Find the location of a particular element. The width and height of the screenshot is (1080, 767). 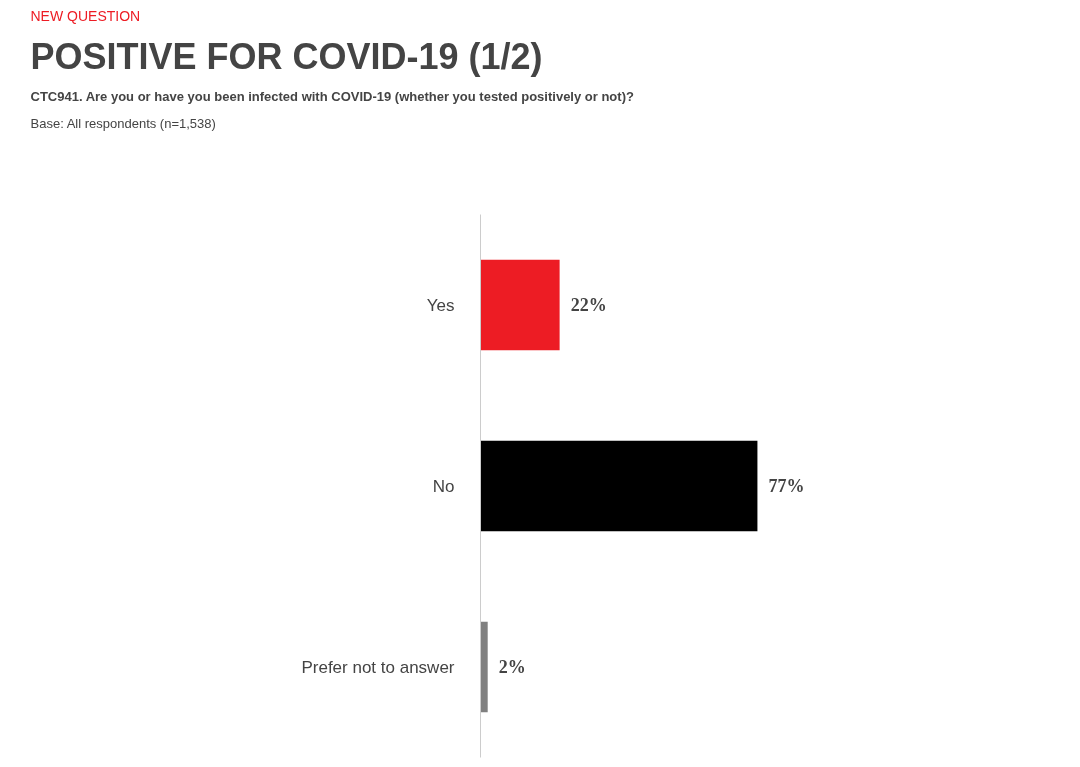

text: Base: All respondents (n=1,538) is located at coordinates (123, 123).